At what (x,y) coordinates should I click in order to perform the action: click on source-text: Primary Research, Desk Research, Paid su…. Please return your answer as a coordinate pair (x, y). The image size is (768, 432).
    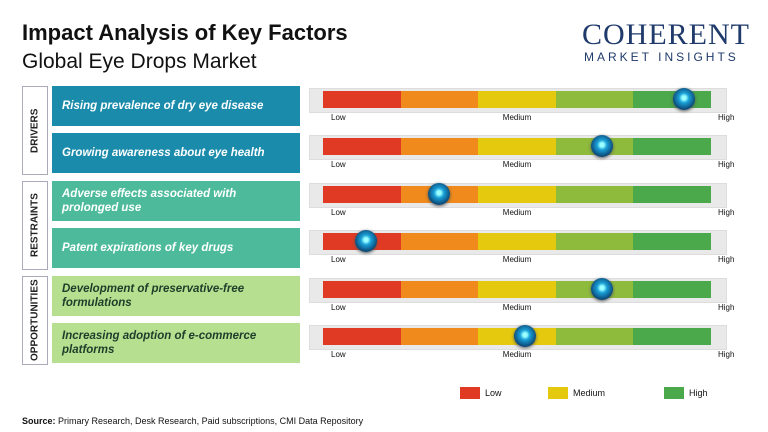
    Looking at the image, I should click on (211, 421).